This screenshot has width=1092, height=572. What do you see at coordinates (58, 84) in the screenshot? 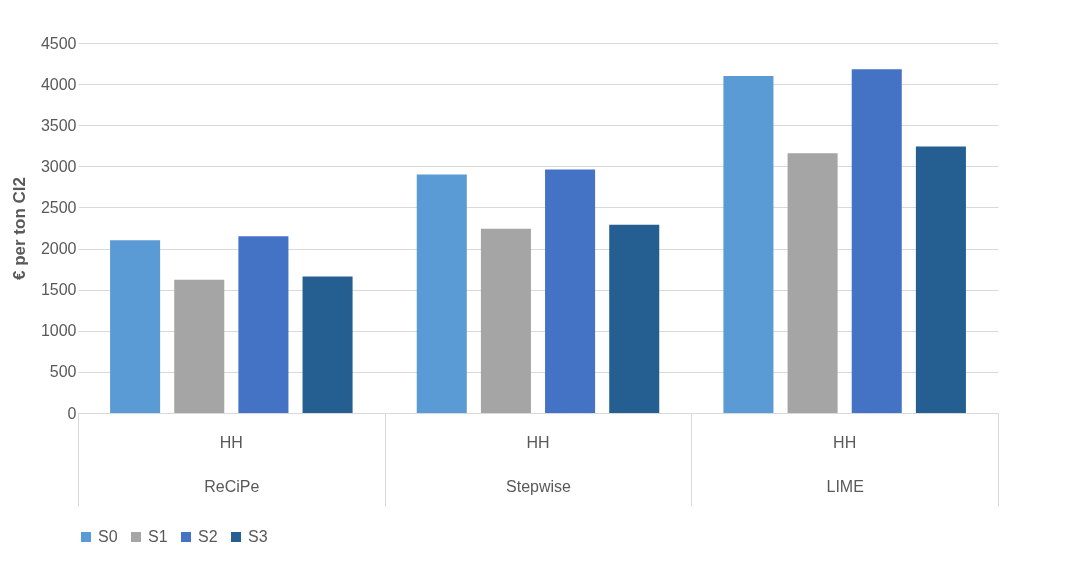
I see `y-tick-label: 4000` at bounding box center [58, 84].